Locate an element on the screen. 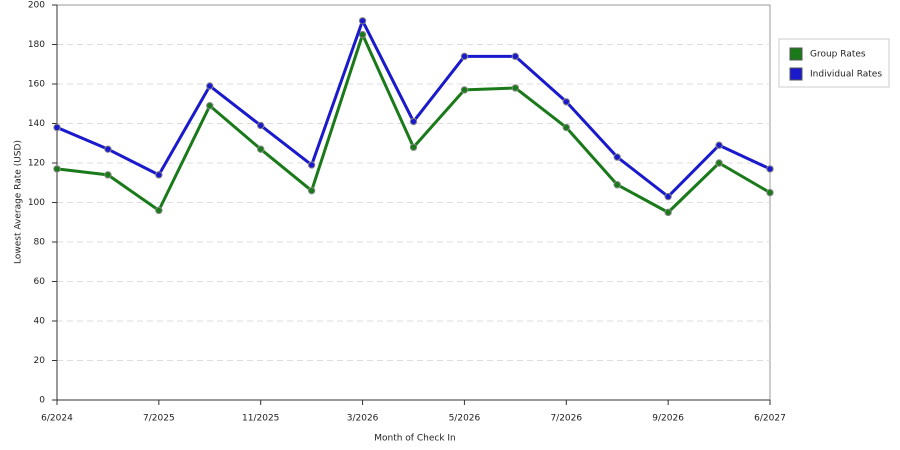 This screenshot has width=900, height=450. y-tick-label: 100 is located at coordinates (36, 203).